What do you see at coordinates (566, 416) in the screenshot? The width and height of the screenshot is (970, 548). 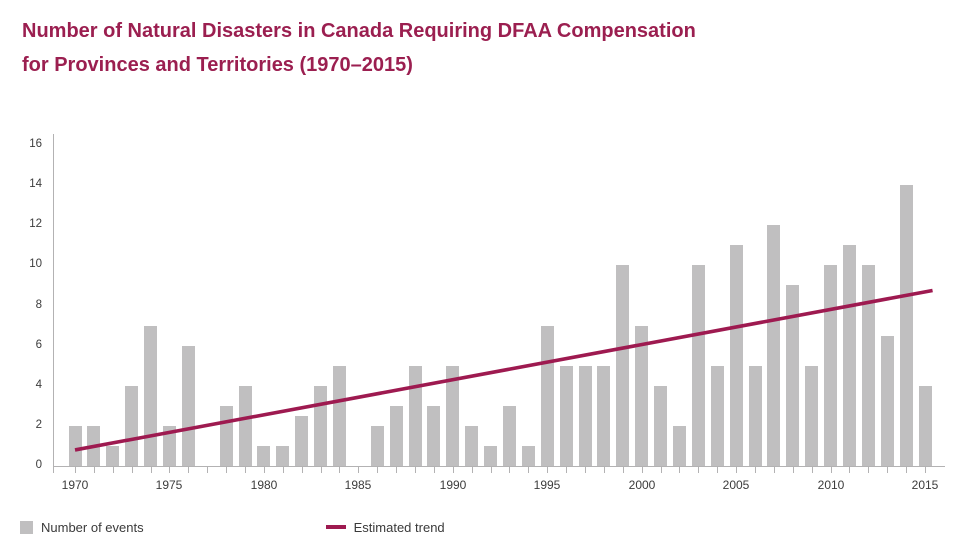 I see `bar-1996` at bounding box center [566, 416].